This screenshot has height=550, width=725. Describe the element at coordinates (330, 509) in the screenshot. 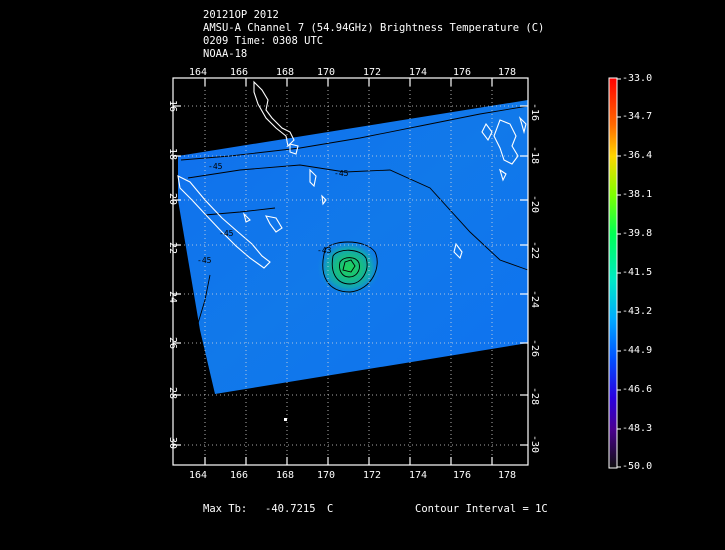

I see `max-tb-unit: C` at that location.